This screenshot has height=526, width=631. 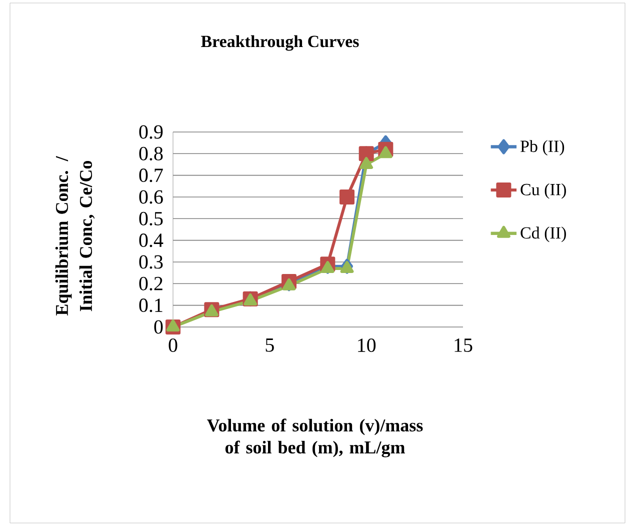 I want to click on y-tick-label: 0.7, so click(x=151, y=175).